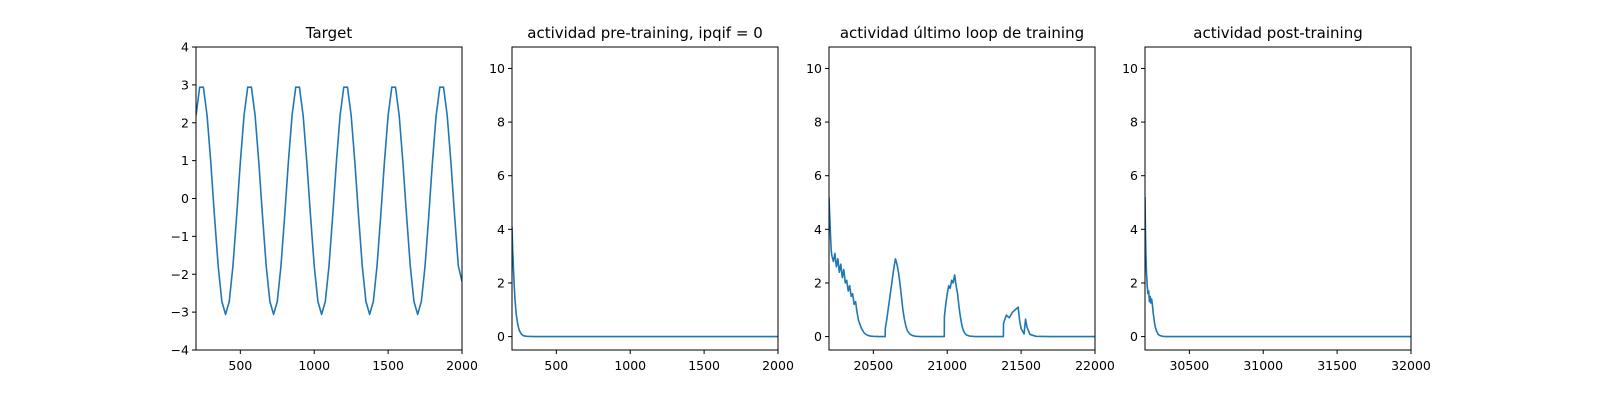 The image size is (1600, 400). I want to click on x-tick-label: 31000, so click(1263, 365).